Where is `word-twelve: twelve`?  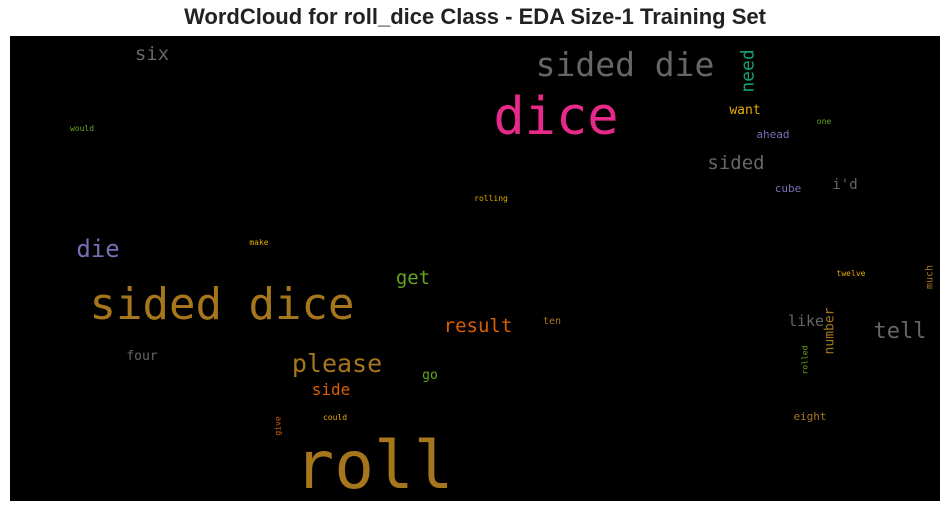 word-twelve: twelve is located at coordinates (851, 273).